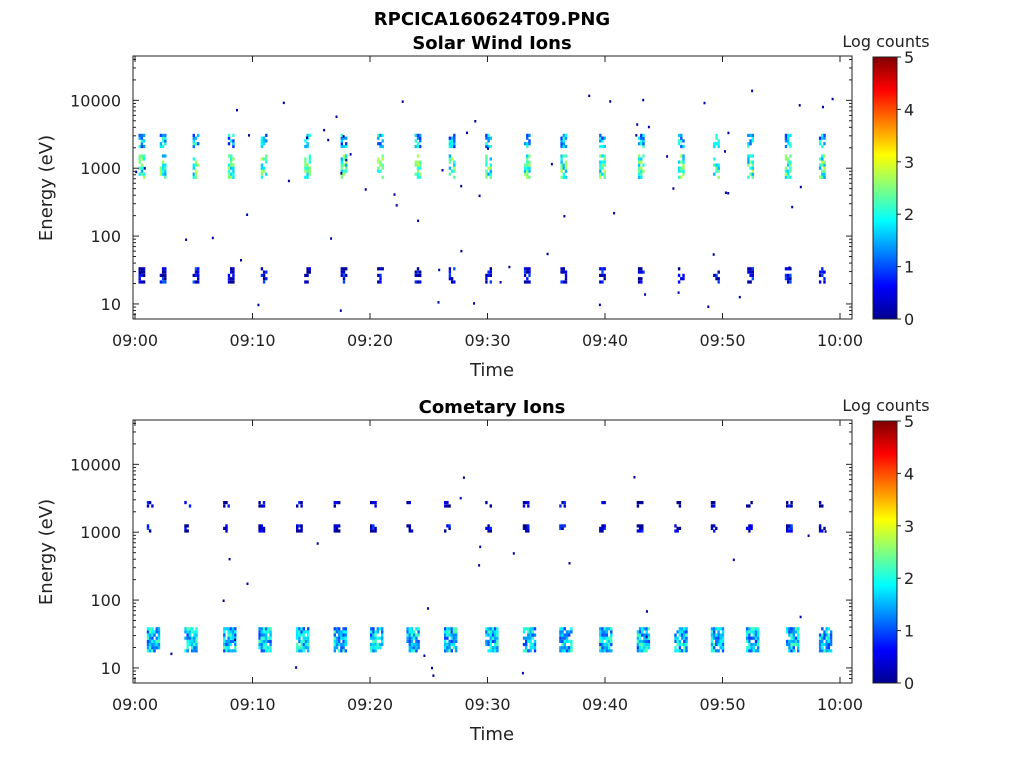 Image resolution: width=1024 pixels, height=768 pixels. What do you see at coordinates (100, 168) in the screenshot?
I see `y-tick-label: 1000` at bounding box center [100, 168].